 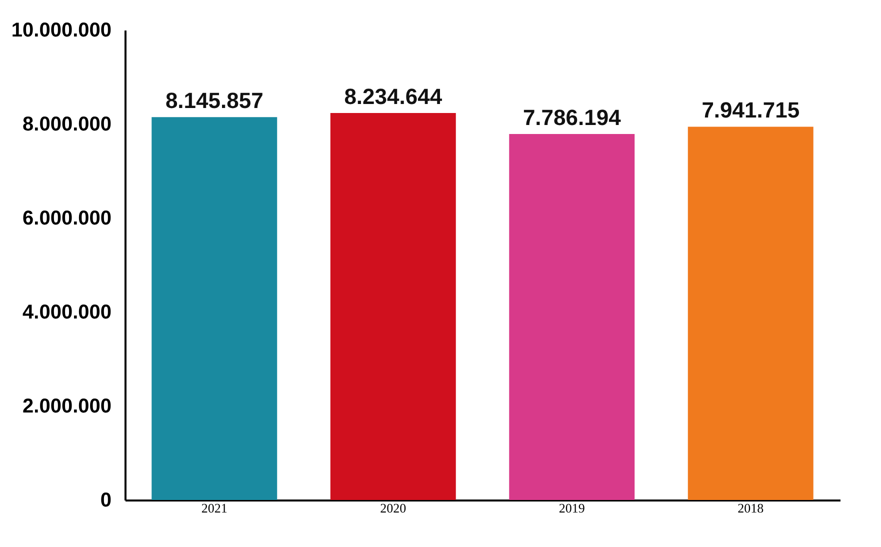 I want to click on y-tick-label: 10.000.000, so click(x=61, y=31).